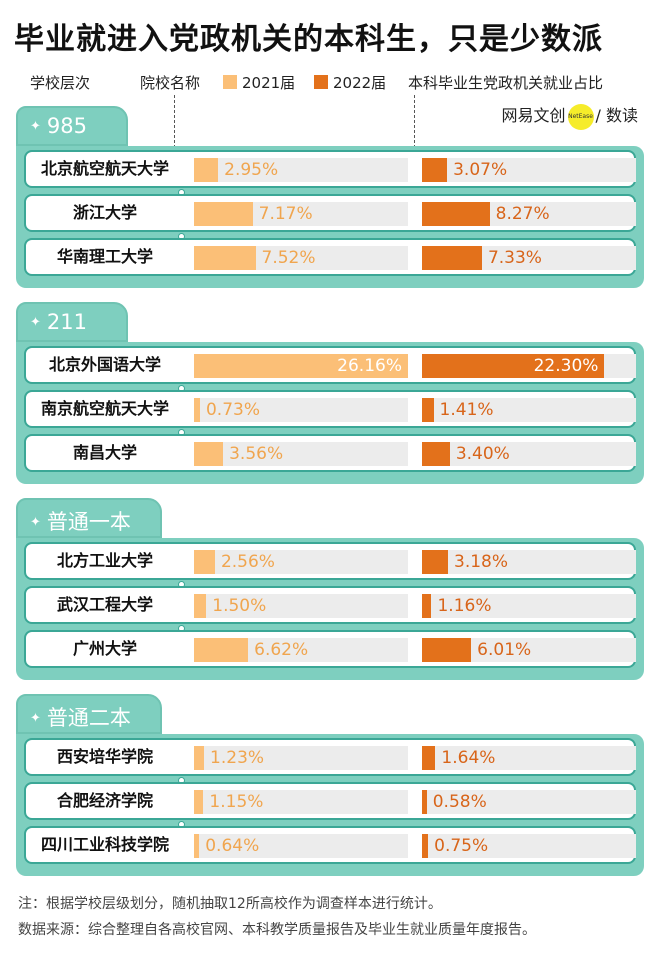  What do you see at coordinates (104, 756) in the screenshot?
I see `school-name: 西安培华学院` at bounding box center [104, 756].